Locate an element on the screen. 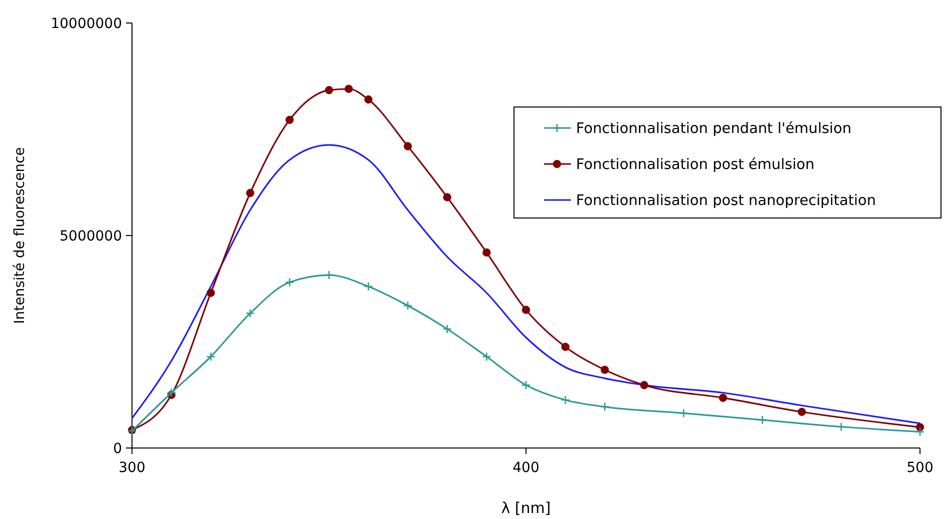 The height and width of the screenshot is (519, 949). y-axis-title: Intensité de fluorescence is located at coordinates (20, 235).